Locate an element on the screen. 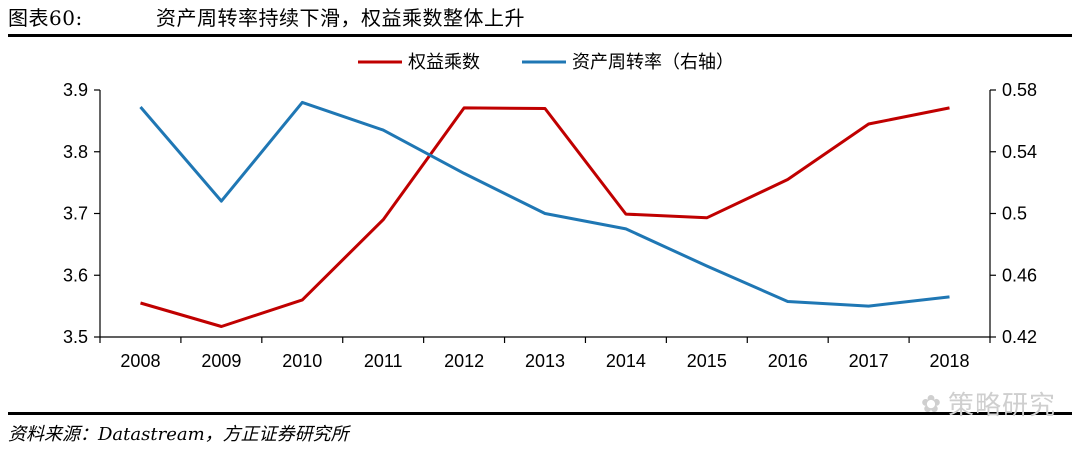 This screenshot has height=456, width=1080. y-left-tick-label: 3.5 is located at coordinates (75, 337).